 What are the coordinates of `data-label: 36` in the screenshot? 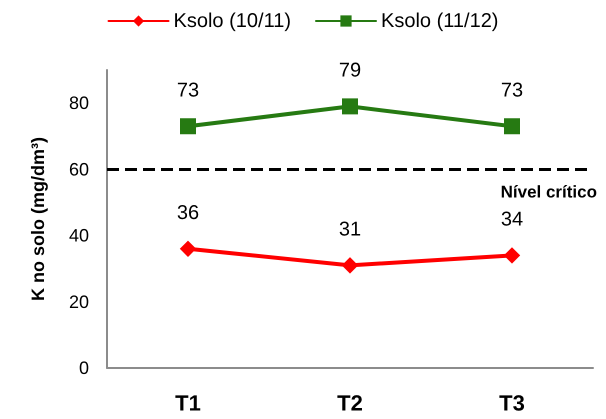 It's located at (188, 213).